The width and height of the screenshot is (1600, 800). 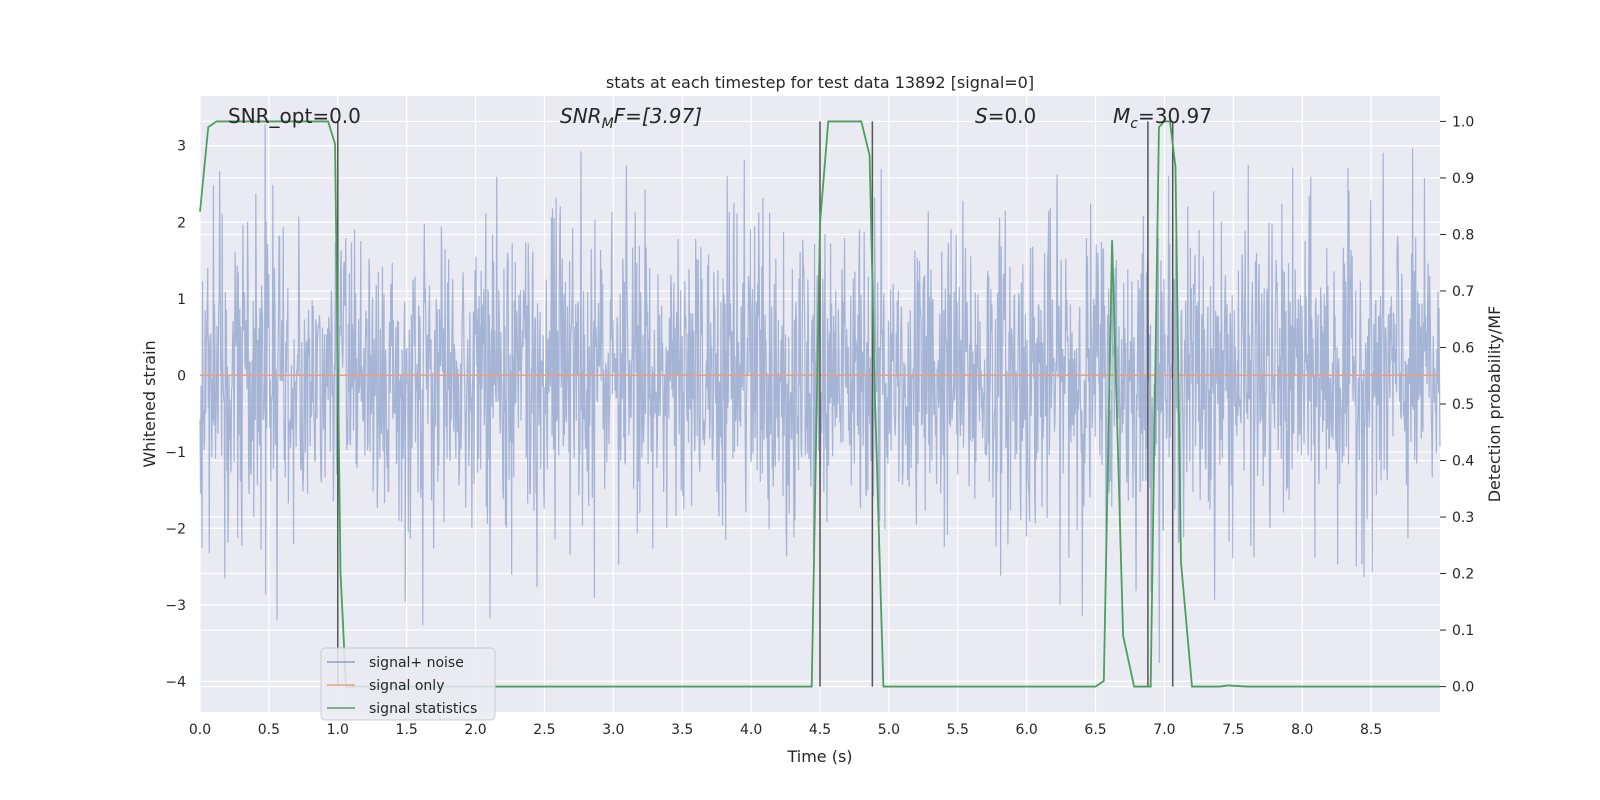 What do you see at coordinates (149, 403) in the screenshot?
I see `y-axis-label: Whitened strain` at bounding box center [149, 403].